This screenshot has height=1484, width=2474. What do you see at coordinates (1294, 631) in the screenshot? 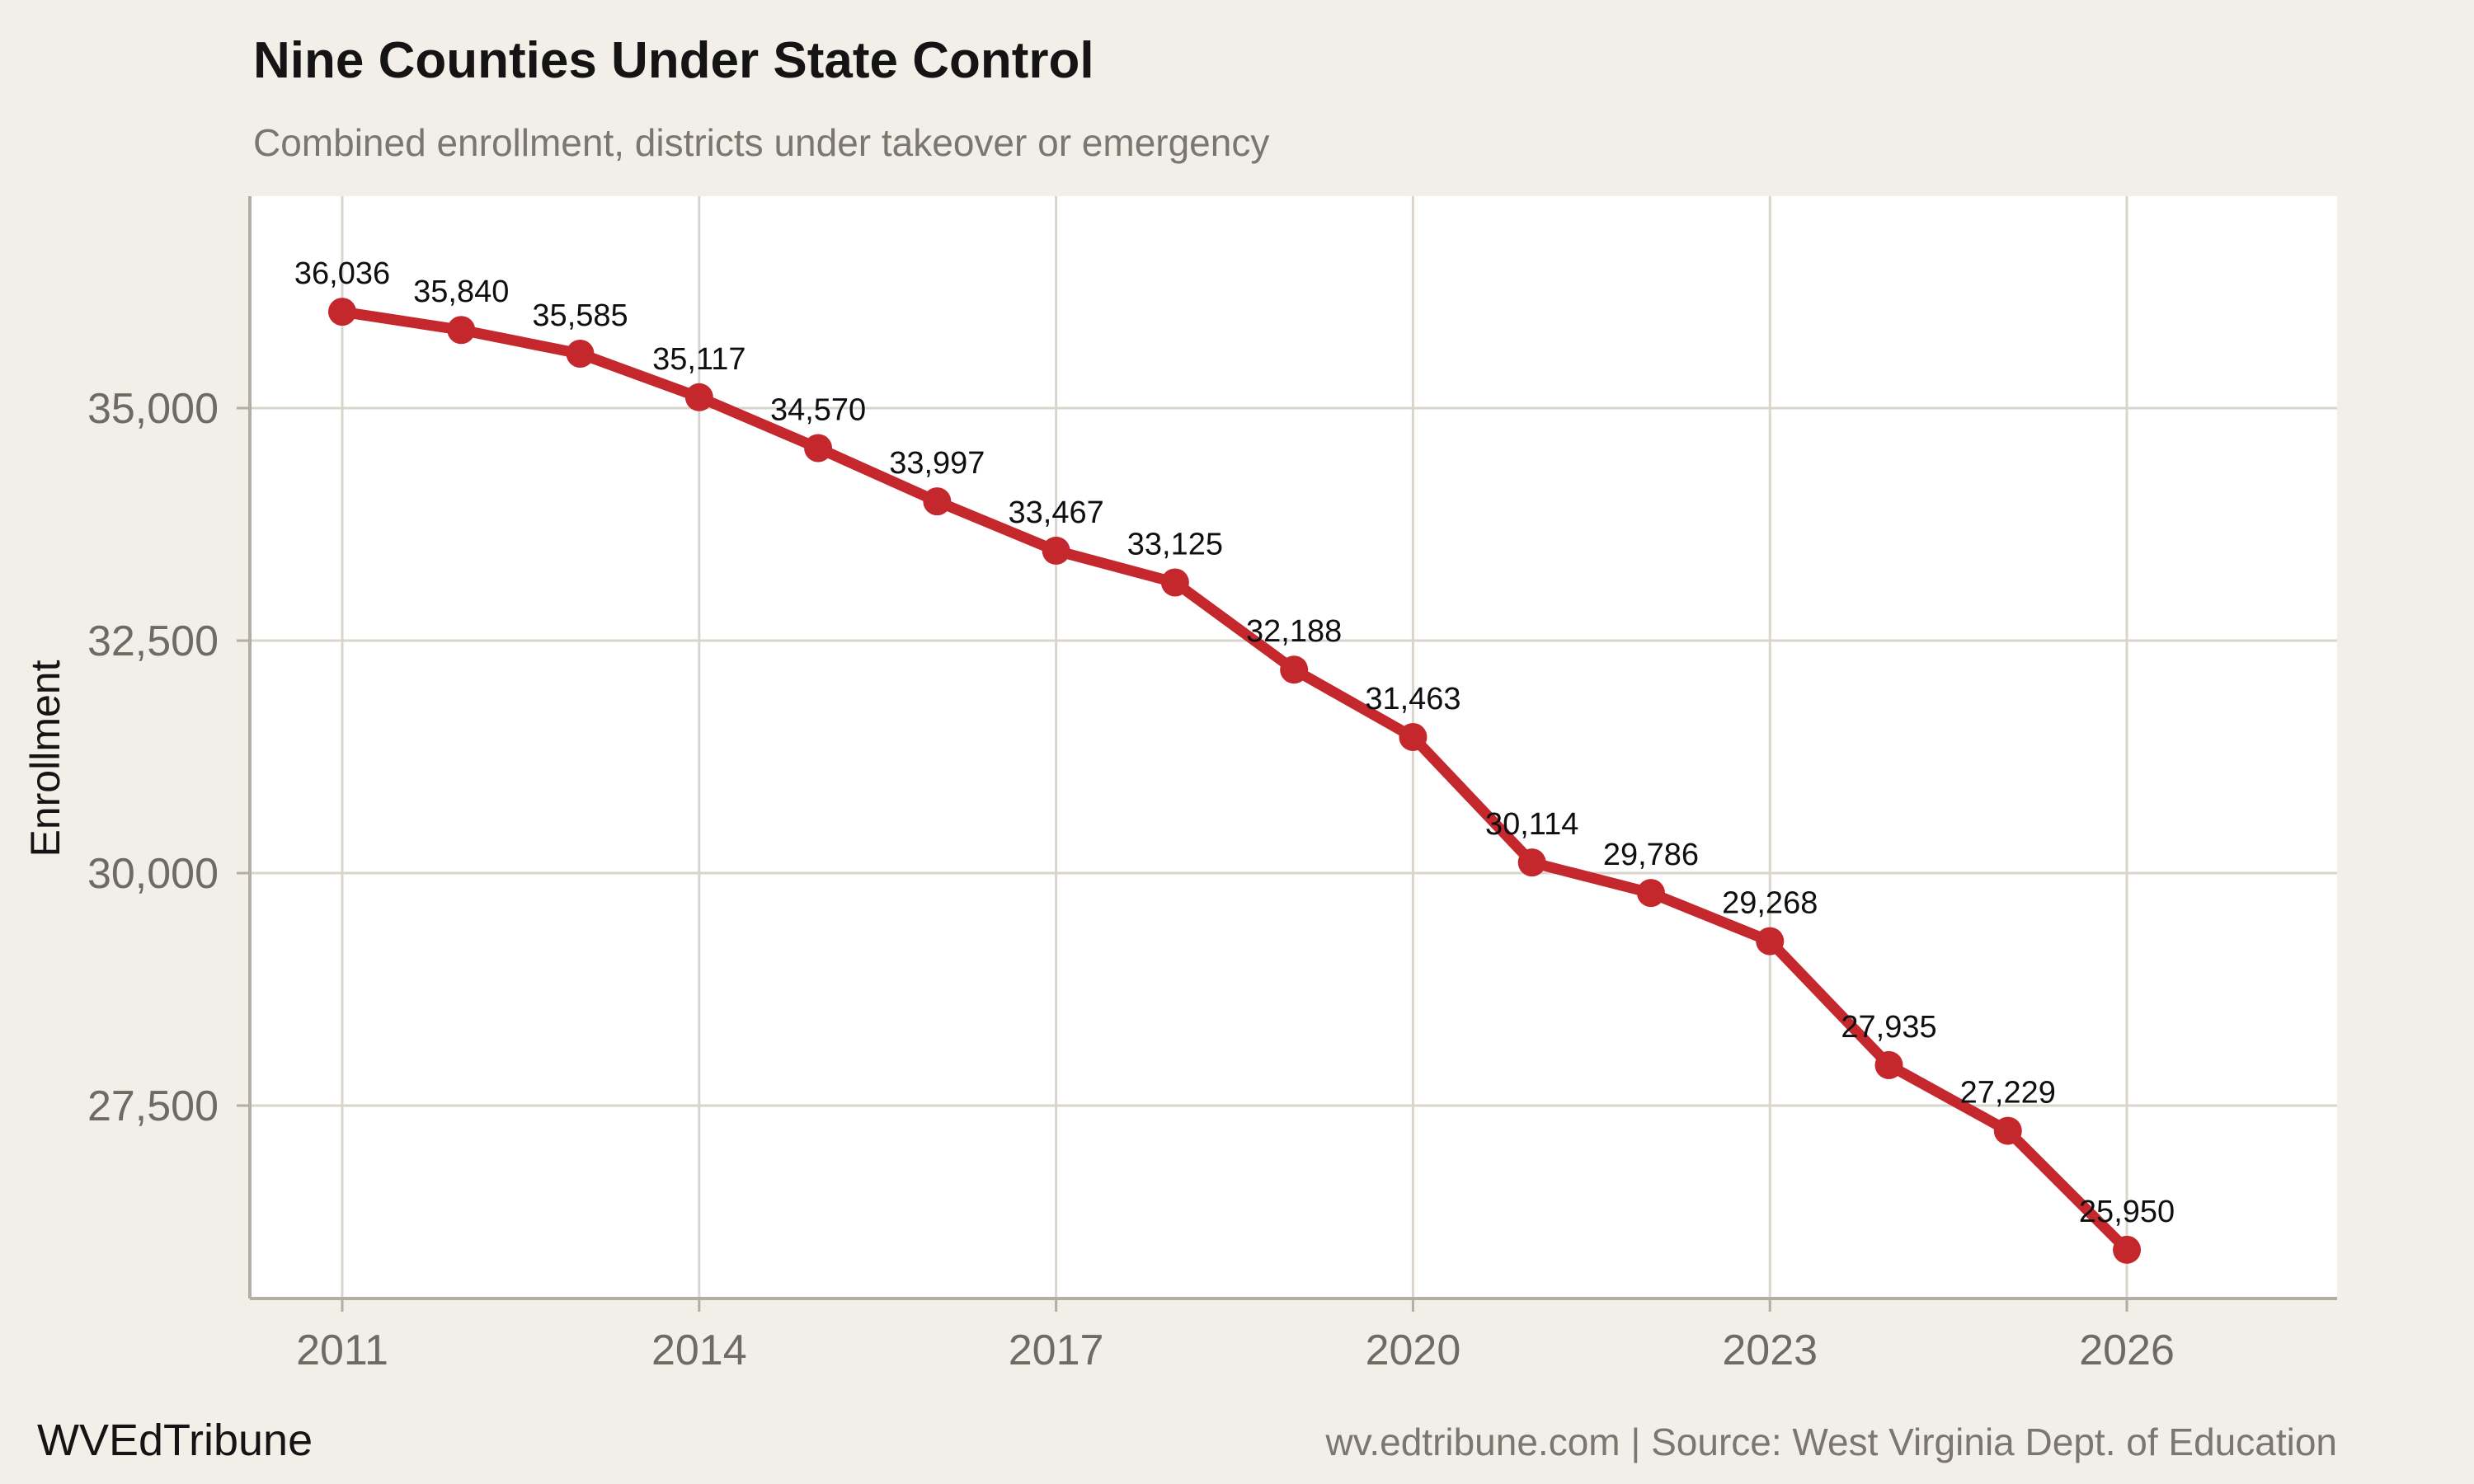
I see `data-point-label: 32,188` at bounding box center [1294, 631].